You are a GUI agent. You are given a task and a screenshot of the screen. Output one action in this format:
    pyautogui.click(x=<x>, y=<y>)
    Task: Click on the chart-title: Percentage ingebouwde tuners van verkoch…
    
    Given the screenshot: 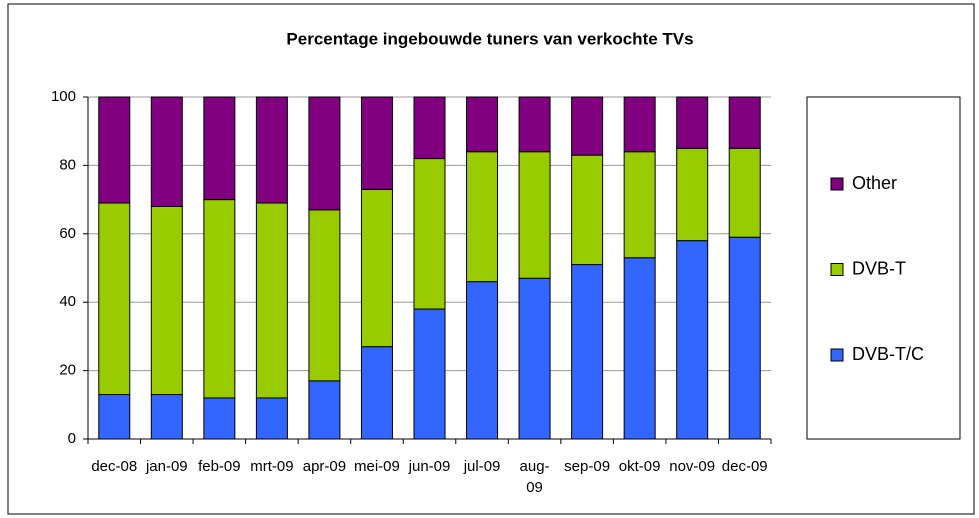 What is the action you would take?
    pyautogui.click(x=489, y=38)
    